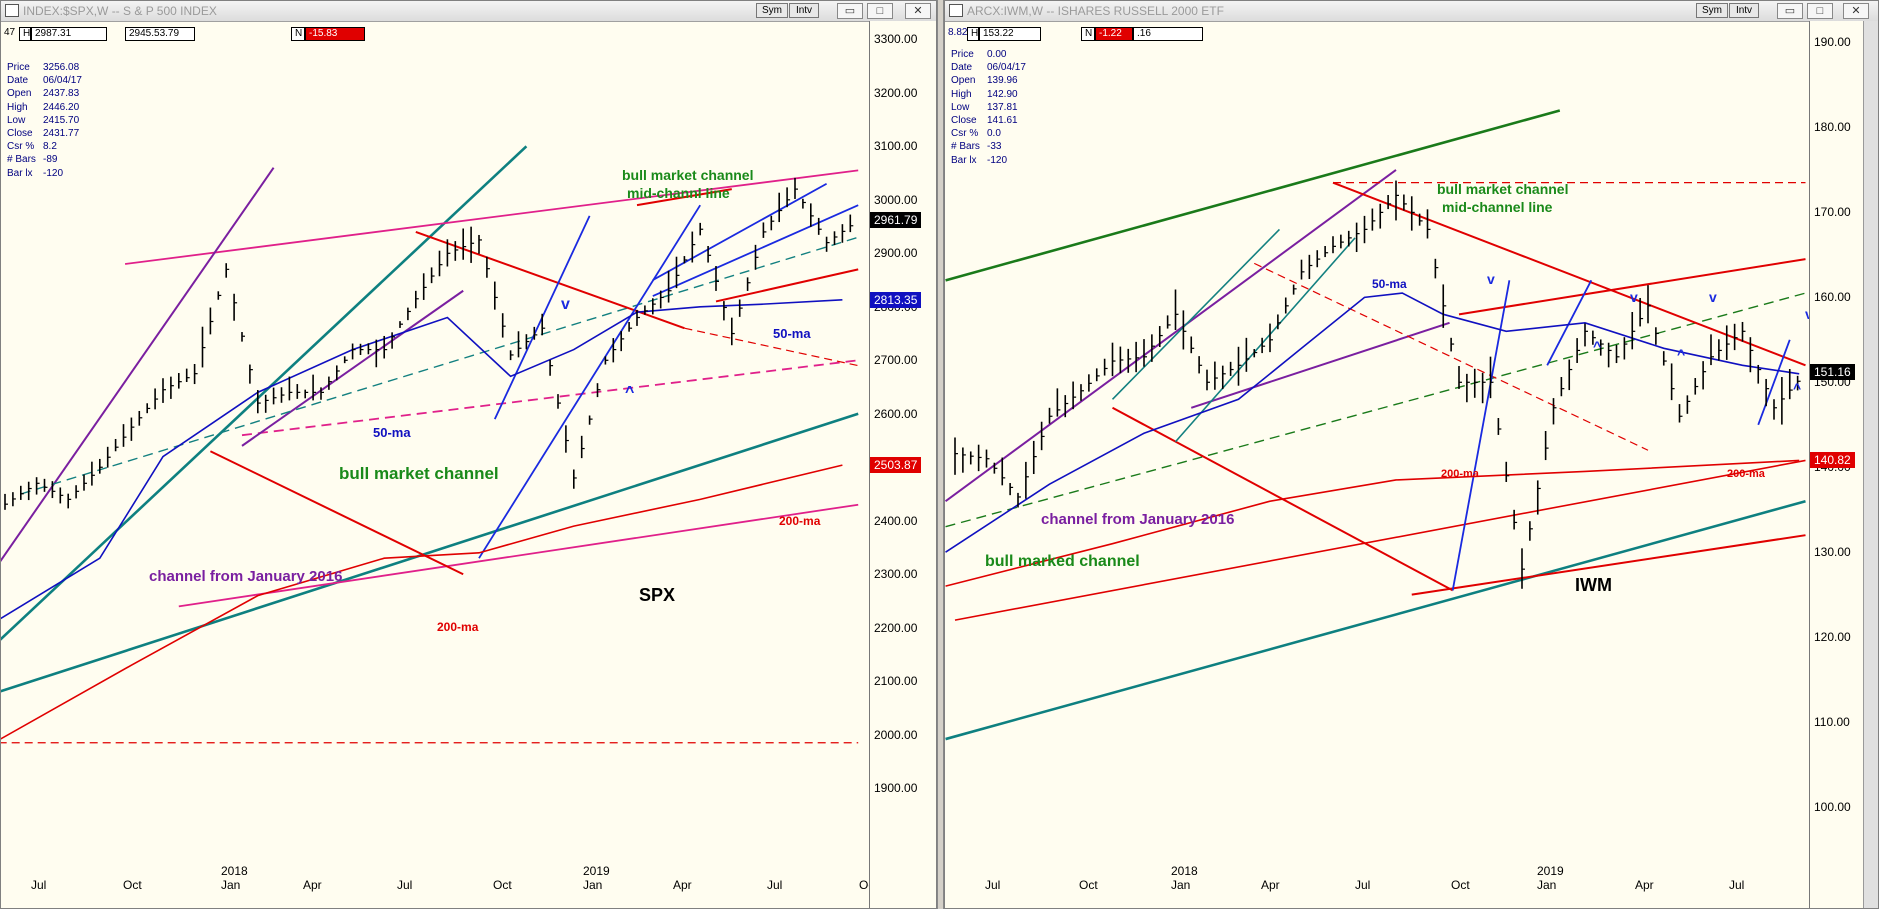 The image size is (1879, 909). What do you see at coordinates (961, 94) in the screenshot?
I see `data-panel-label: High` at bounding box center [961, 94].